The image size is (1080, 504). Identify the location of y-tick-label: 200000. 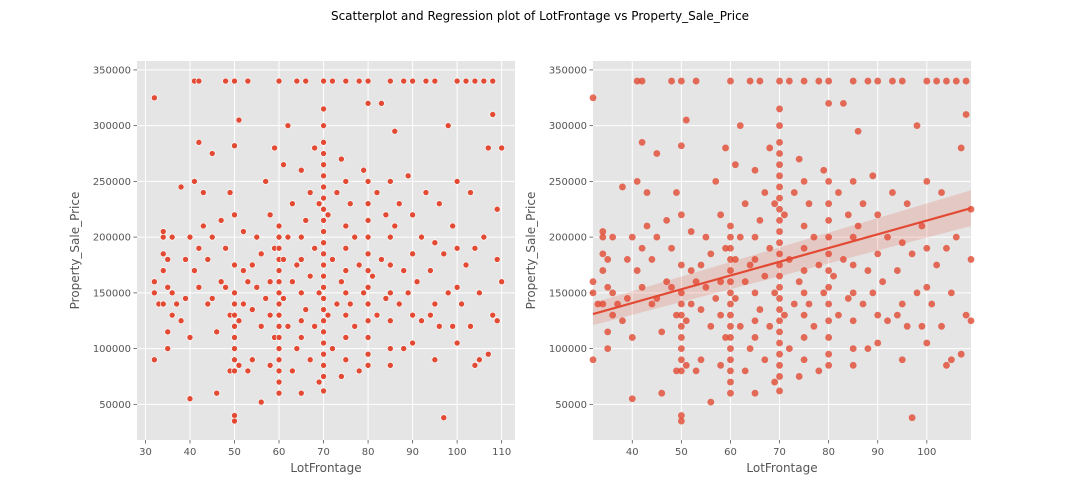
(568, 238).